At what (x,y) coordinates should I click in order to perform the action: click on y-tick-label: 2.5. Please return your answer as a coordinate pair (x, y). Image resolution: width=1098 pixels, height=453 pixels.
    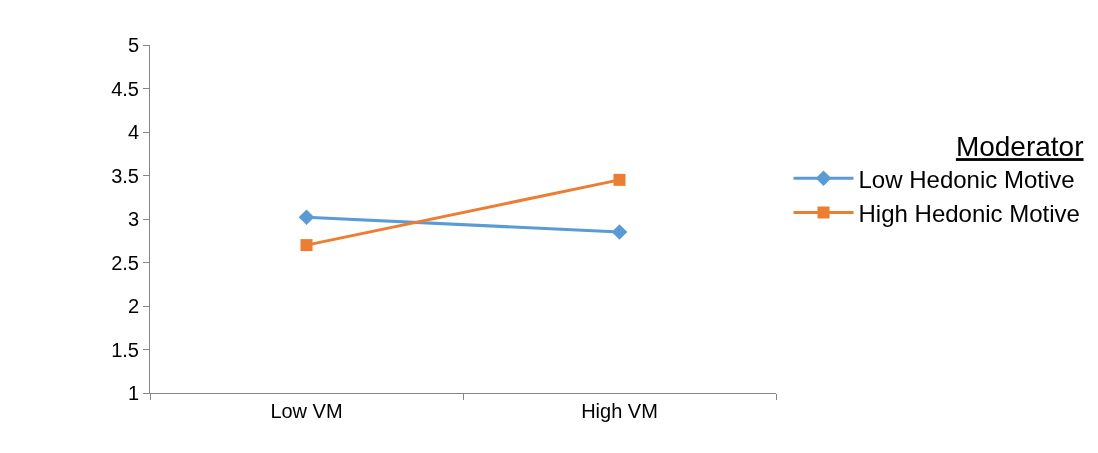
    Looking at the image, I should click on (125, 262).